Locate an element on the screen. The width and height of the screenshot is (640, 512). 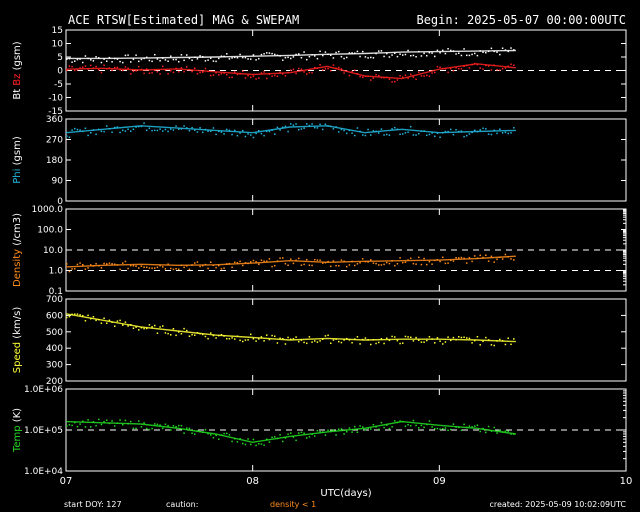
y-tick-label: 10.0 is located at coordinates (53, 251).